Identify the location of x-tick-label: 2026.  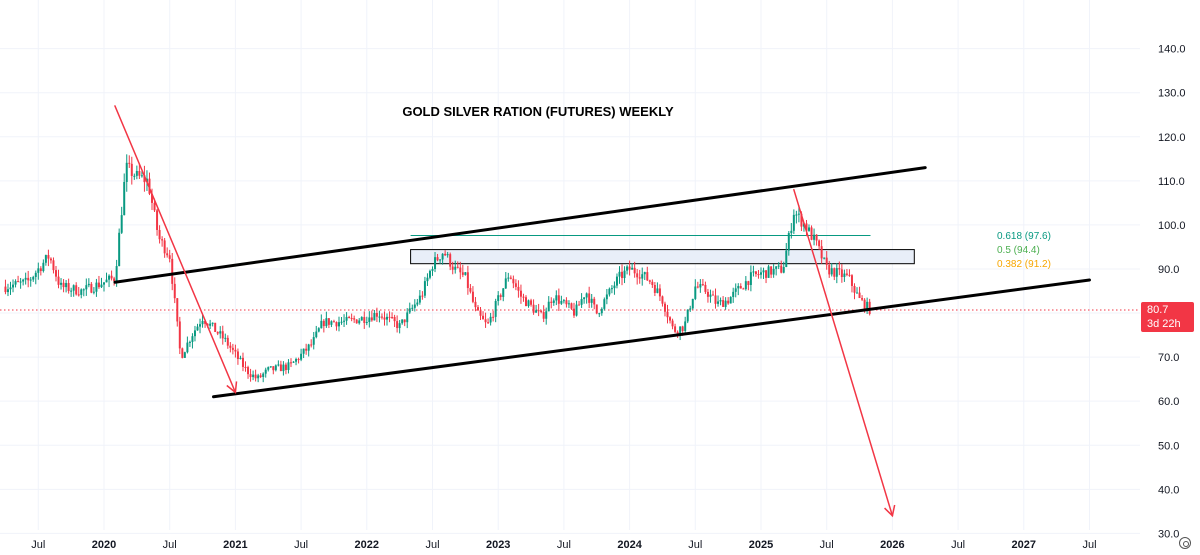
(892, 545).